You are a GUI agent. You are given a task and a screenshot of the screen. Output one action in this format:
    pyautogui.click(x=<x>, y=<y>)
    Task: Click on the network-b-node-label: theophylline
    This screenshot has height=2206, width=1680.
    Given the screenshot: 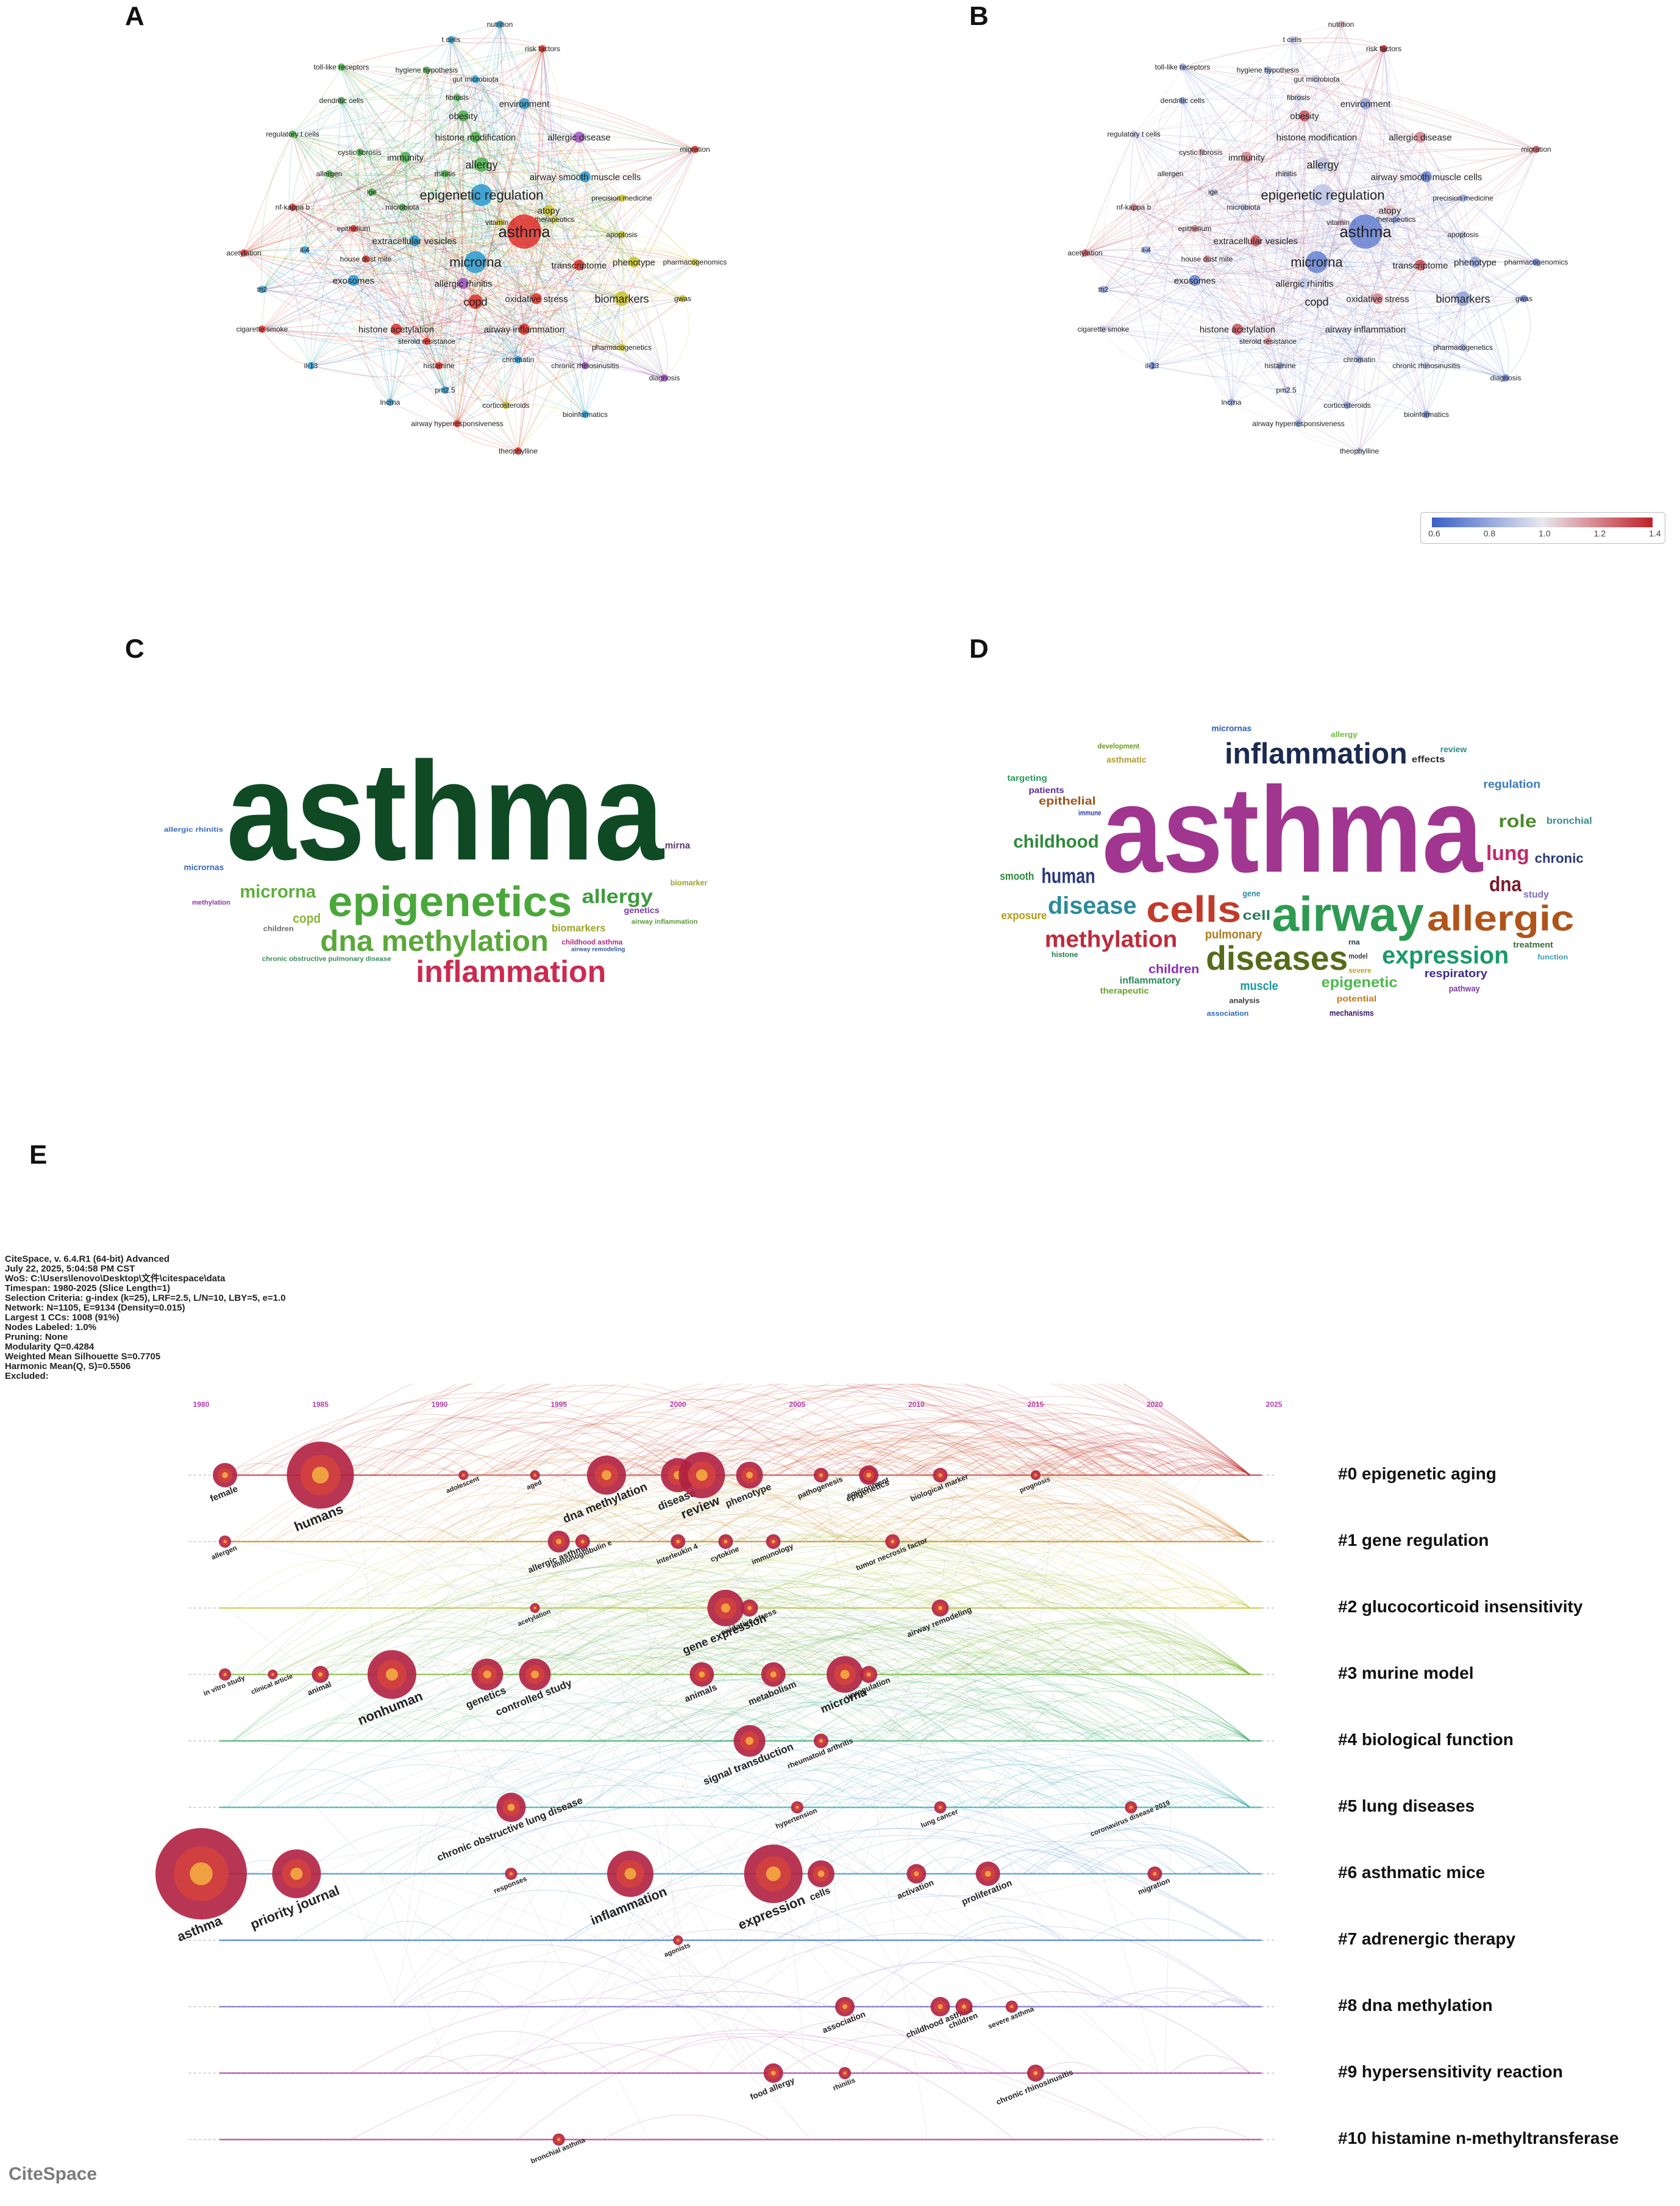 What is the action you would take?
    pyautogui.click(x=1359, y=451)
    